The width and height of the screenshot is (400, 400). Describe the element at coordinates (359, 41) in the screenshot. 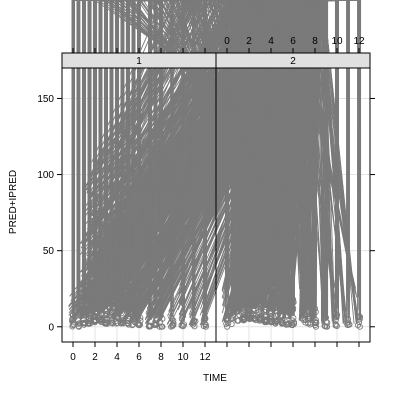

I see `x-tick-label: 12` at that location.